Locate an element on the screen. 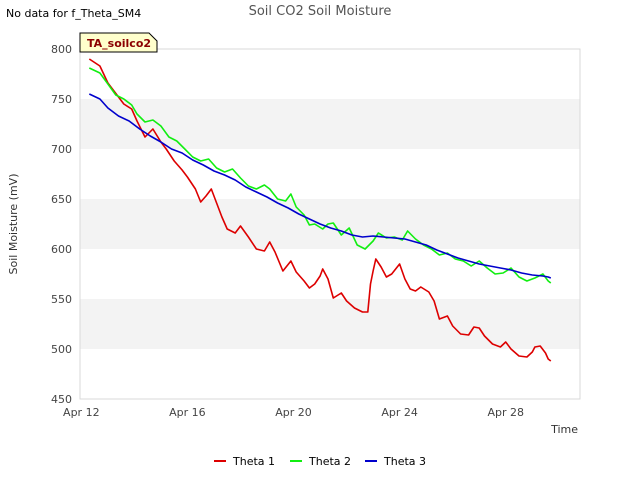 Image resolution: width=640 pixels, height=480 pixels. y-axis-title: Soil Moisture (mV) is located at coordinates (13, 224).